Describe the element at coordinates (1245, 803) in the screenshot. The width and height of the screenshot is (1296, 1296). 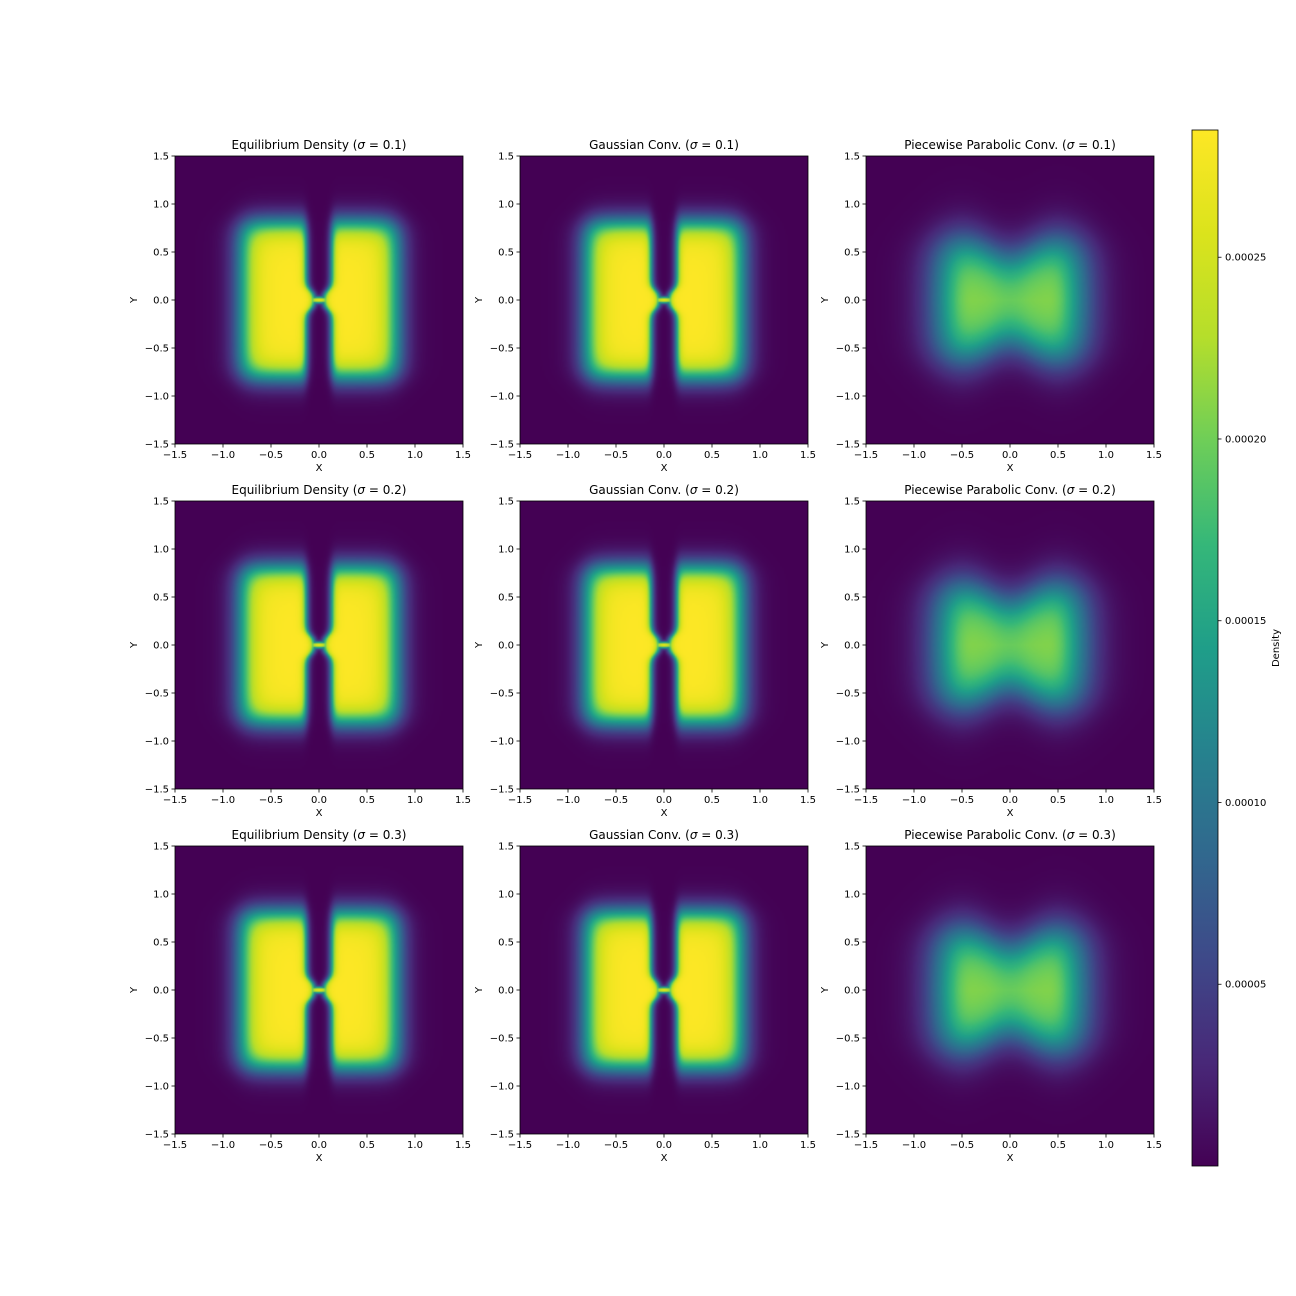
I see `colorbar-tick-label: 0.00010` at that location.